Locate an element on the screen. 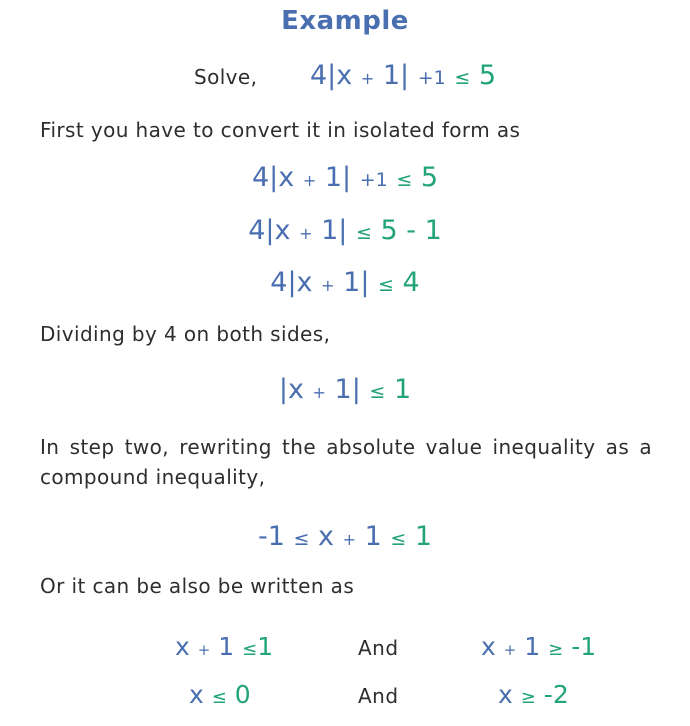 The height and width of the screenshot is (726, 690). row2-right-inequality: x ≥ -2 is located at coordinates (533, 694).